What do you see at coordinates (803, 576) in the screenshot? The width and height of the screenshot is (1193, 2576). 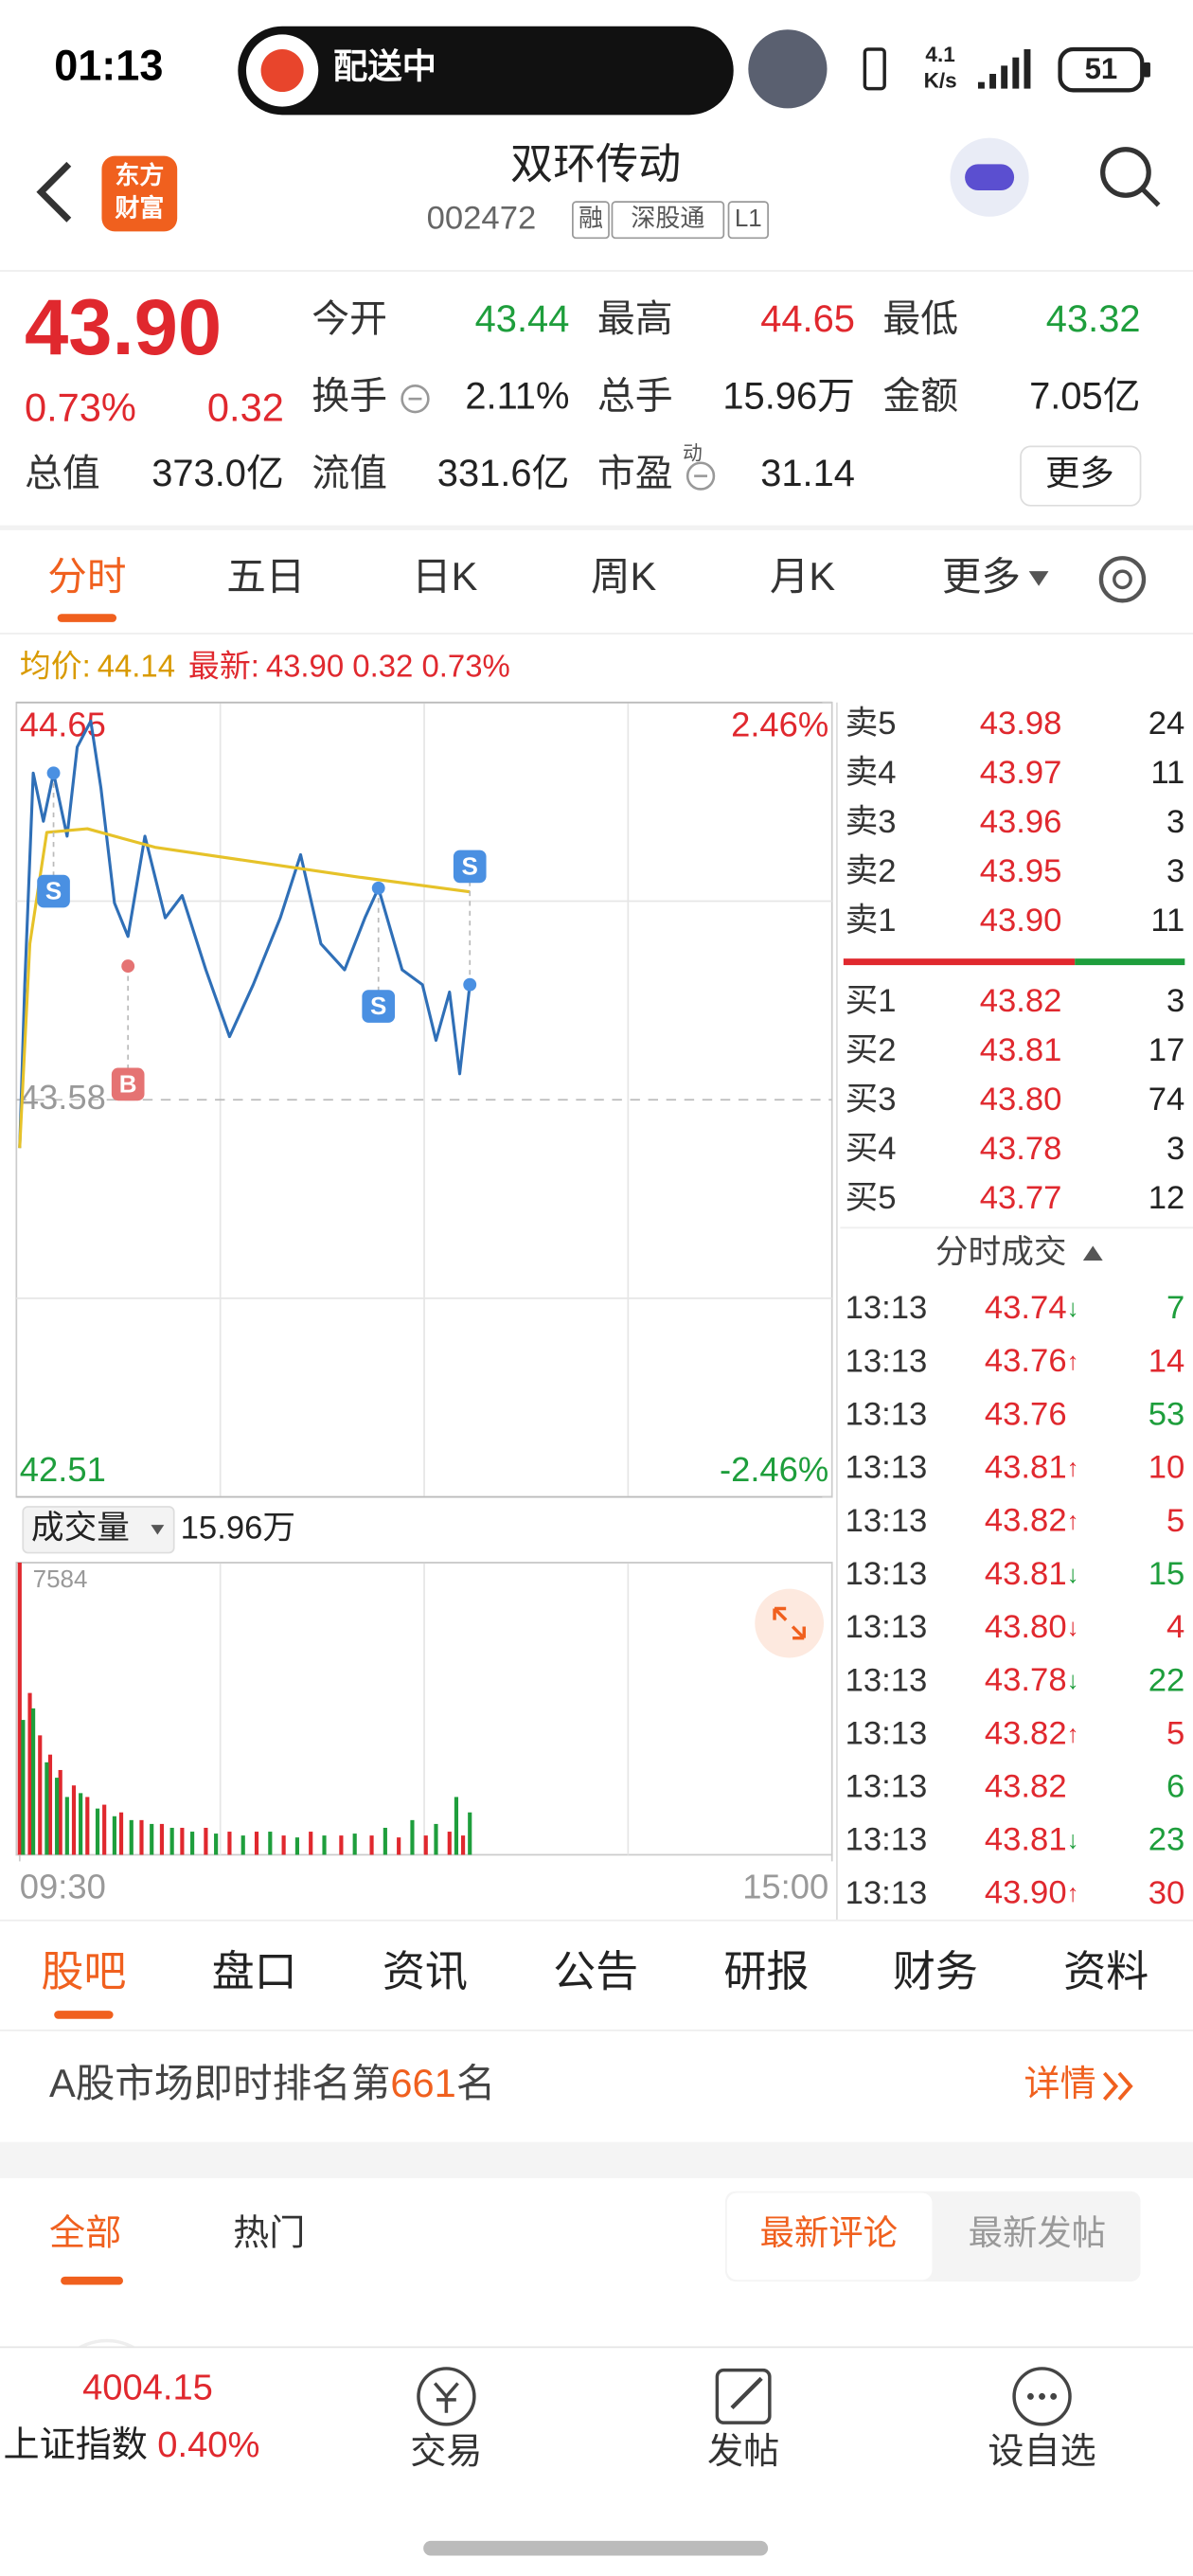 I see `period-tab: 月K` at bounding box center [803, 576].